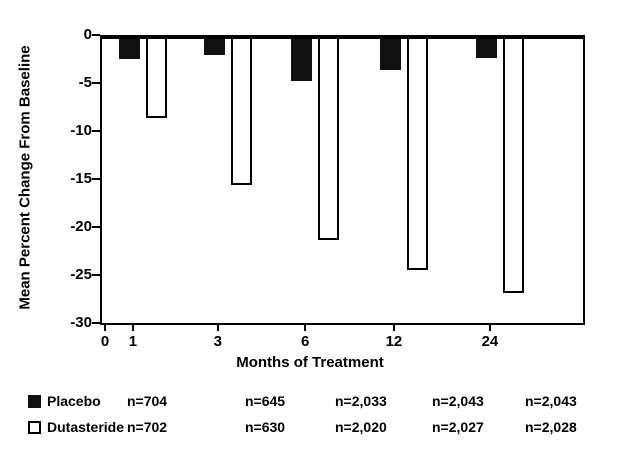  What do you see at coordinates (85, 82) in the screenshot?
I see `y-tick-label: -5` at bounding box center [85, 82].